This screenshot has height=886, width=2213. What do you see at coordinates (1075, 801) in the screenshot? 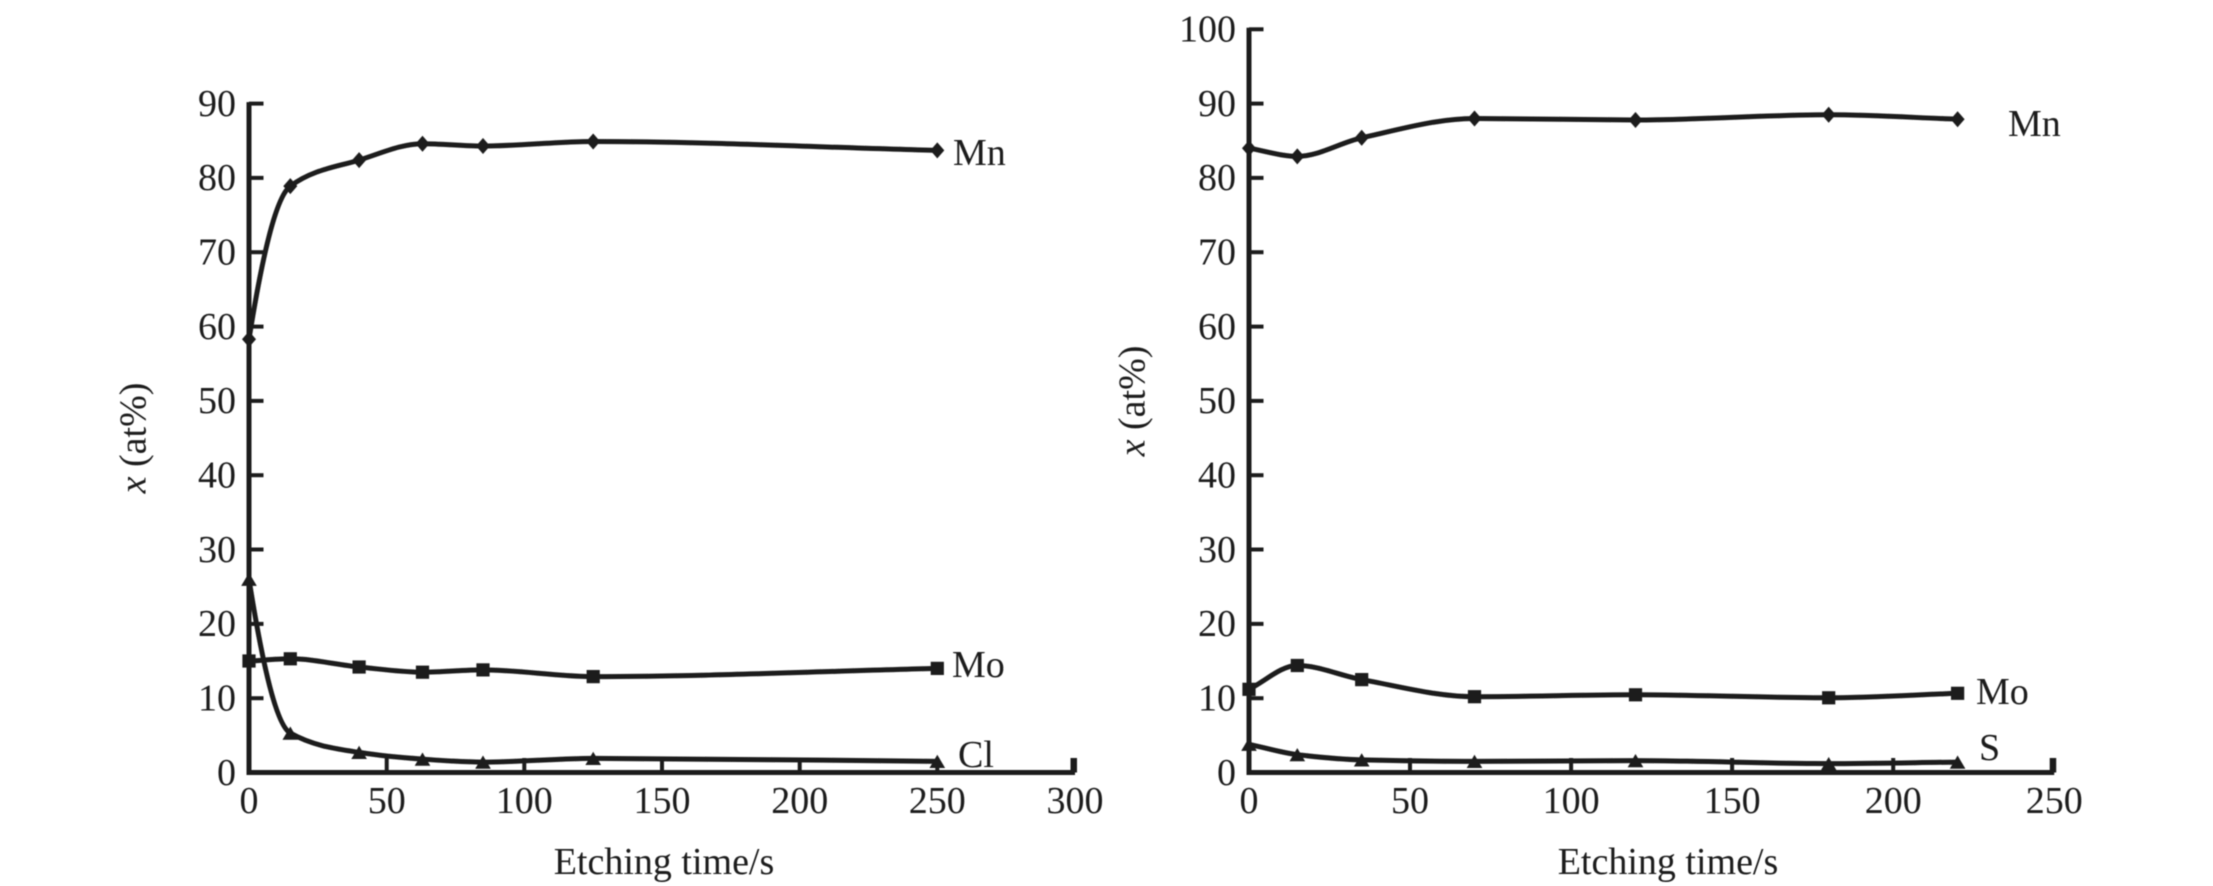
I see `svg-text: 300` at bounding box center [1075, 801].